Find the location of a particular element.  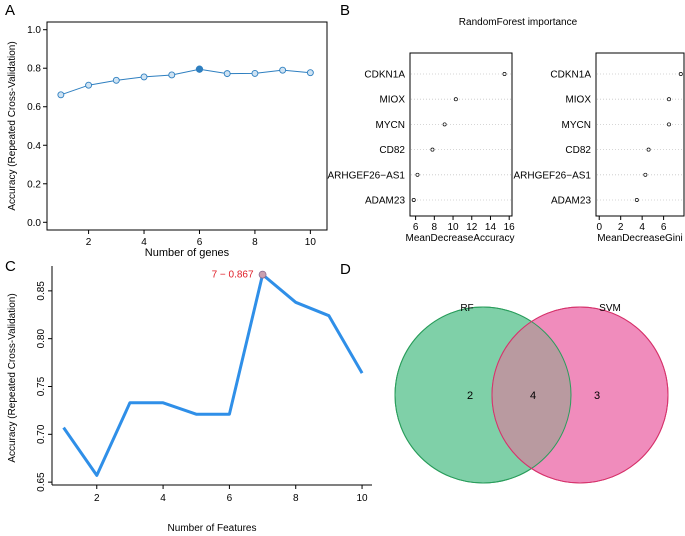

panel-c-xtick-label: 2 is located at coordinates (97, 498).